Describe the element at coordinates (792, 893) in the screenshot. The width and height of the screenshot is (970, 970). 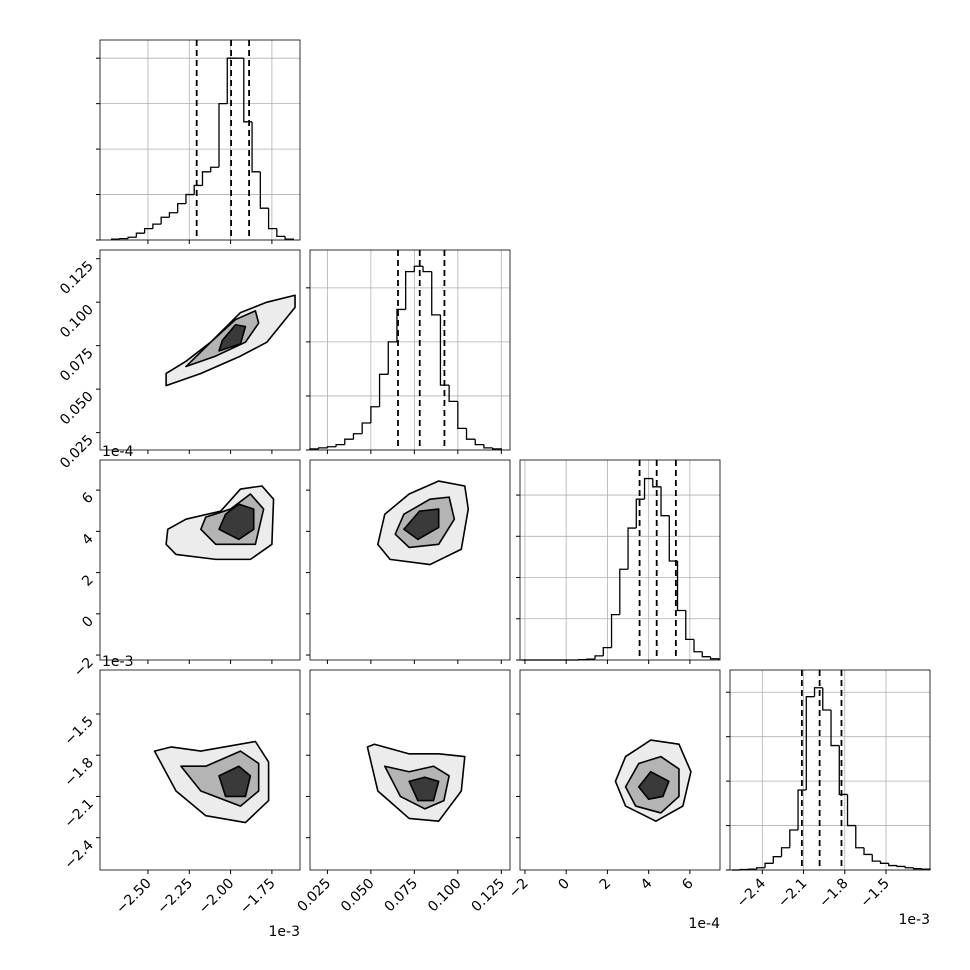
I see `x-tick-label: −2.1` at that location.